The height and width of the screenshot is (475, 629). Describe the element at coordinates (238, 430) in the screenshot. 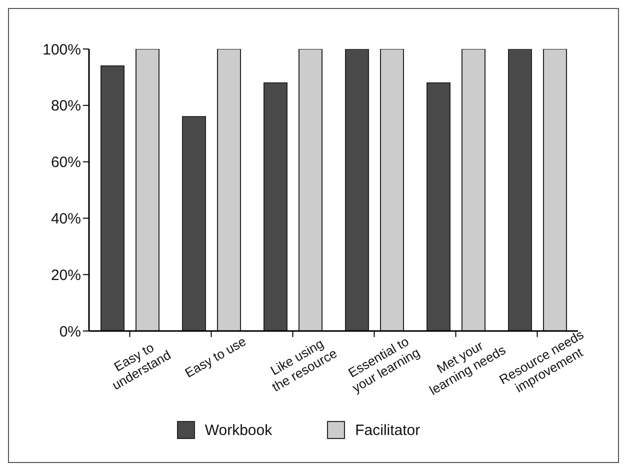

I see `legend-label: Workbook` at that location.